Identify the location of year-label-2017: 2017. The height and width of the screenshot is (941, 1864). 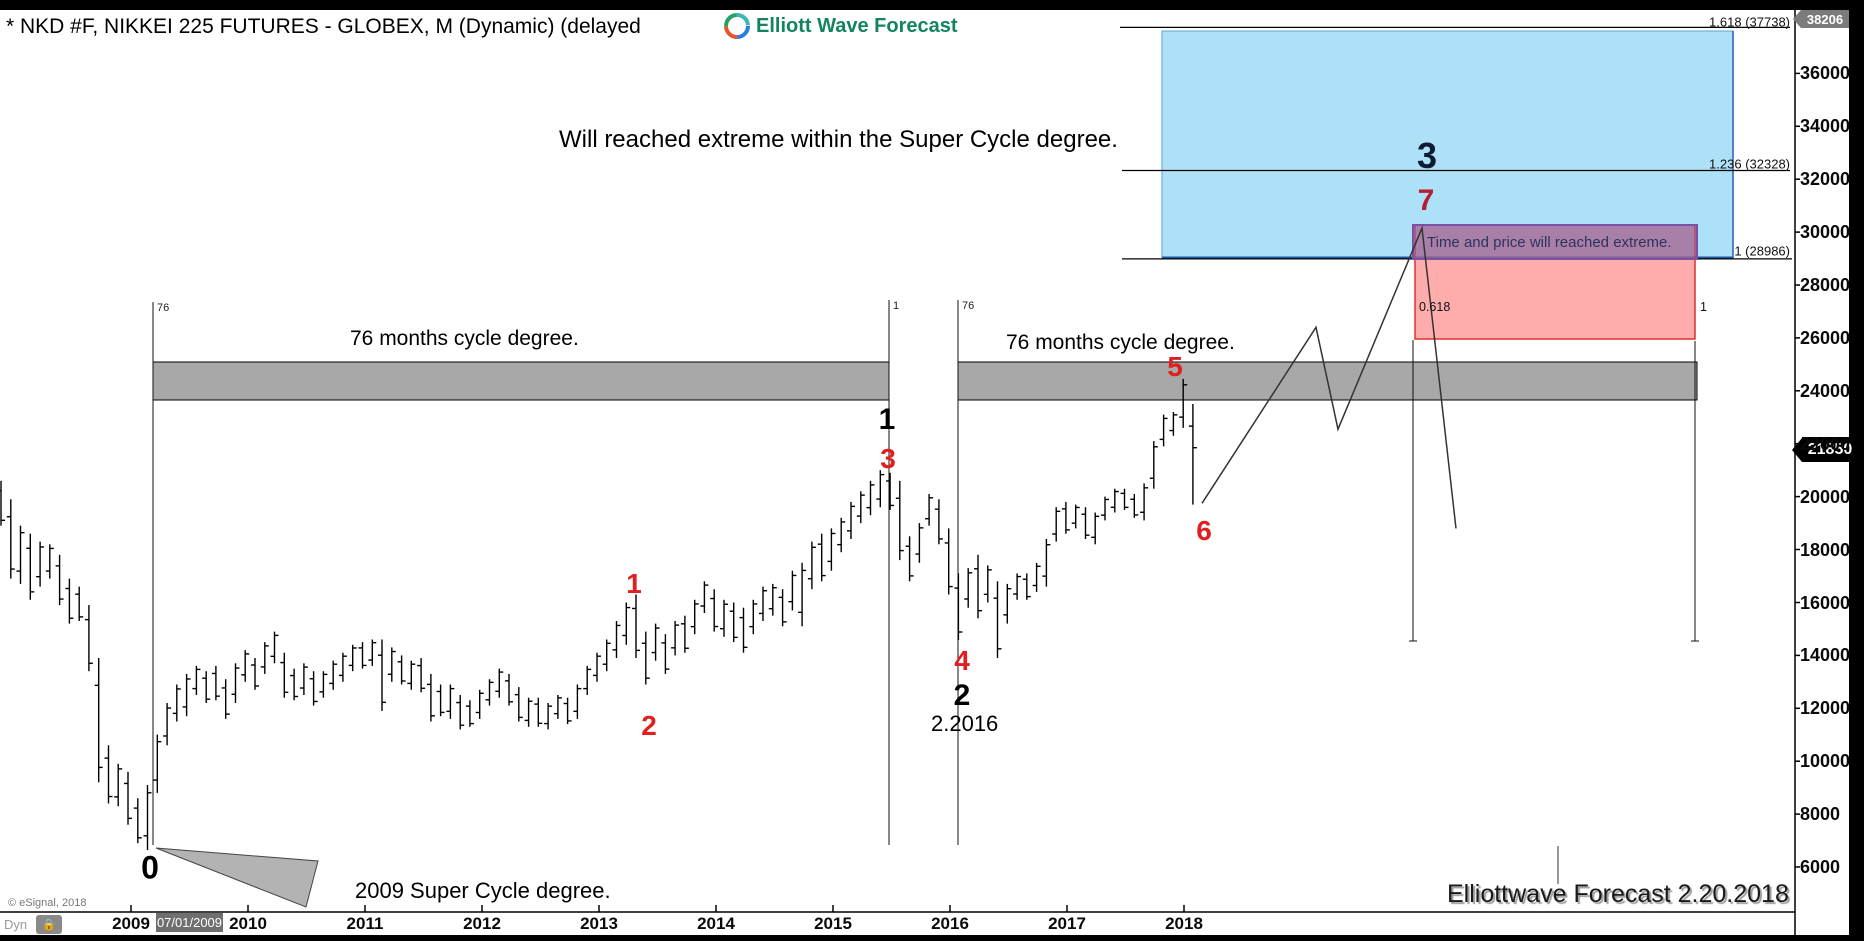
(1067, 923).